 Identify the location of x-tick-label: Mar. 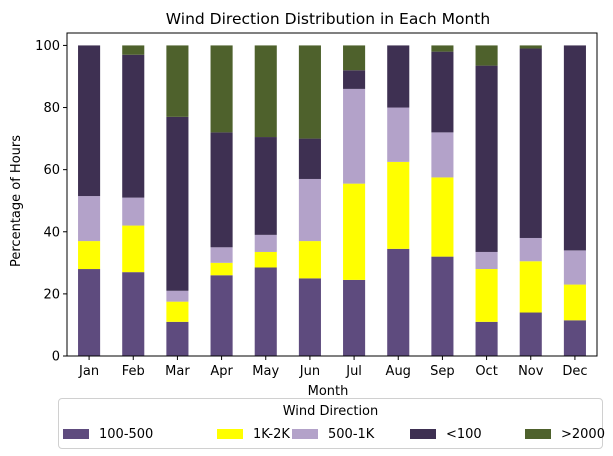
(177, 371).